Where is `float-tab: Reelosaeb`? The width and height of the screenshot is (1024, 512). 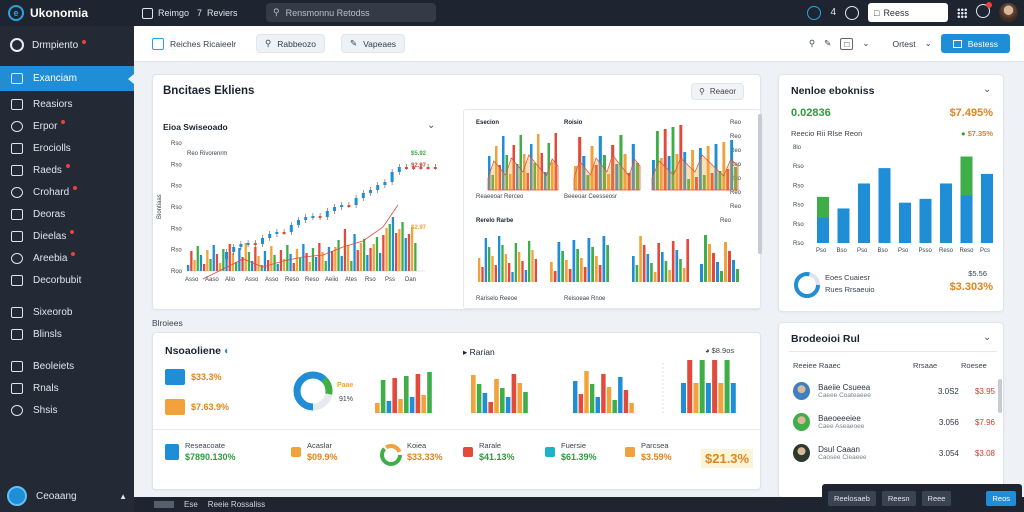 float-tab: Reelosaeb is located at coordinates (852, 498).